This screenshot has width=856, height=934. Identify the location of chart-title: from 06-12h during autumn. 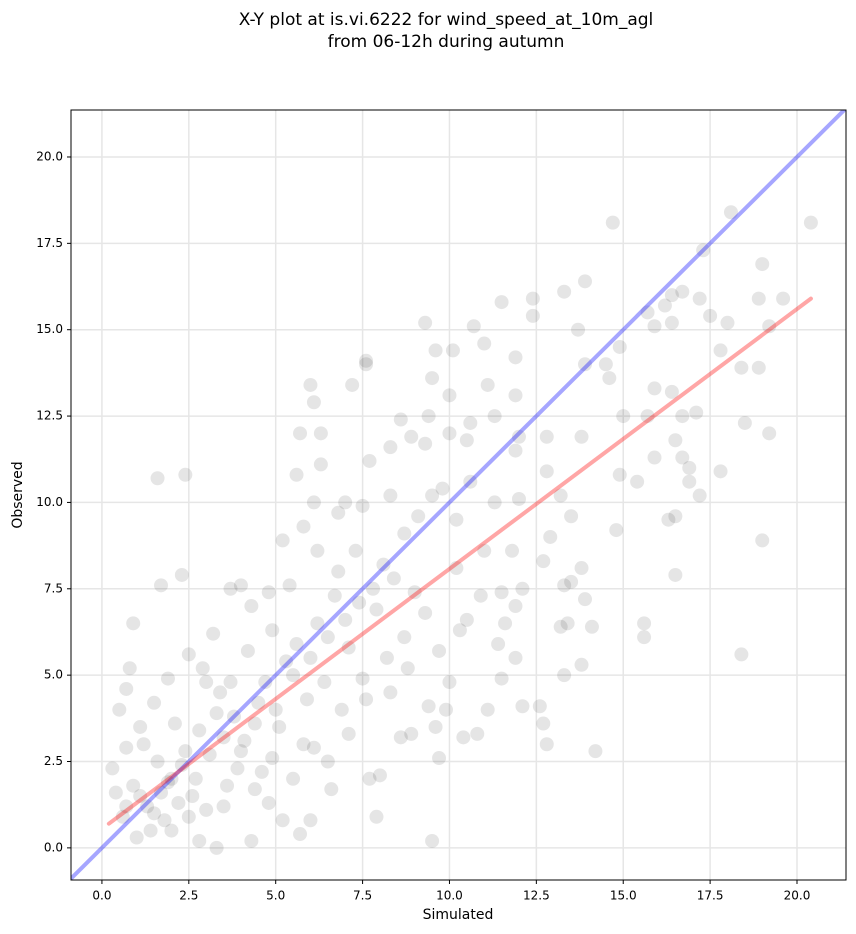
(446, 42).